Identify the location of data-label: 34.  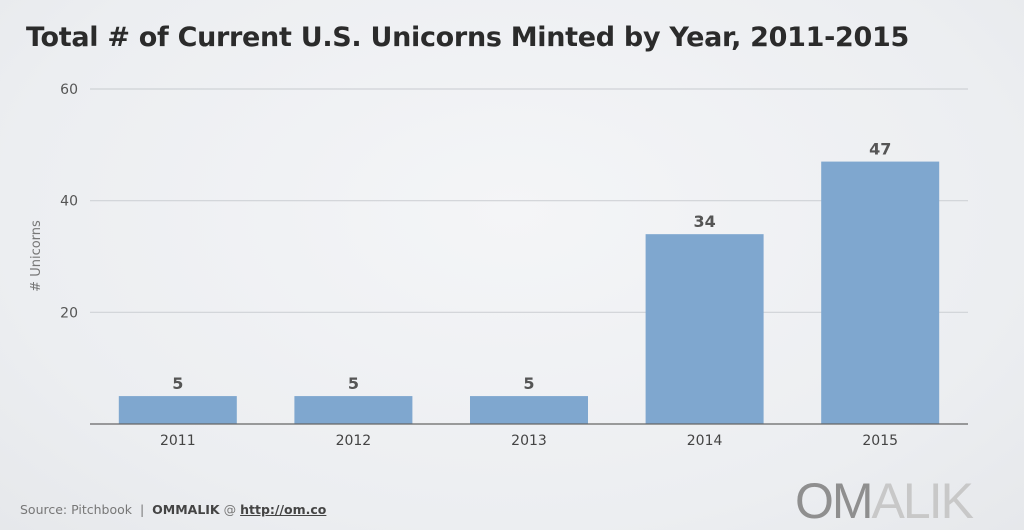
(704, 221).